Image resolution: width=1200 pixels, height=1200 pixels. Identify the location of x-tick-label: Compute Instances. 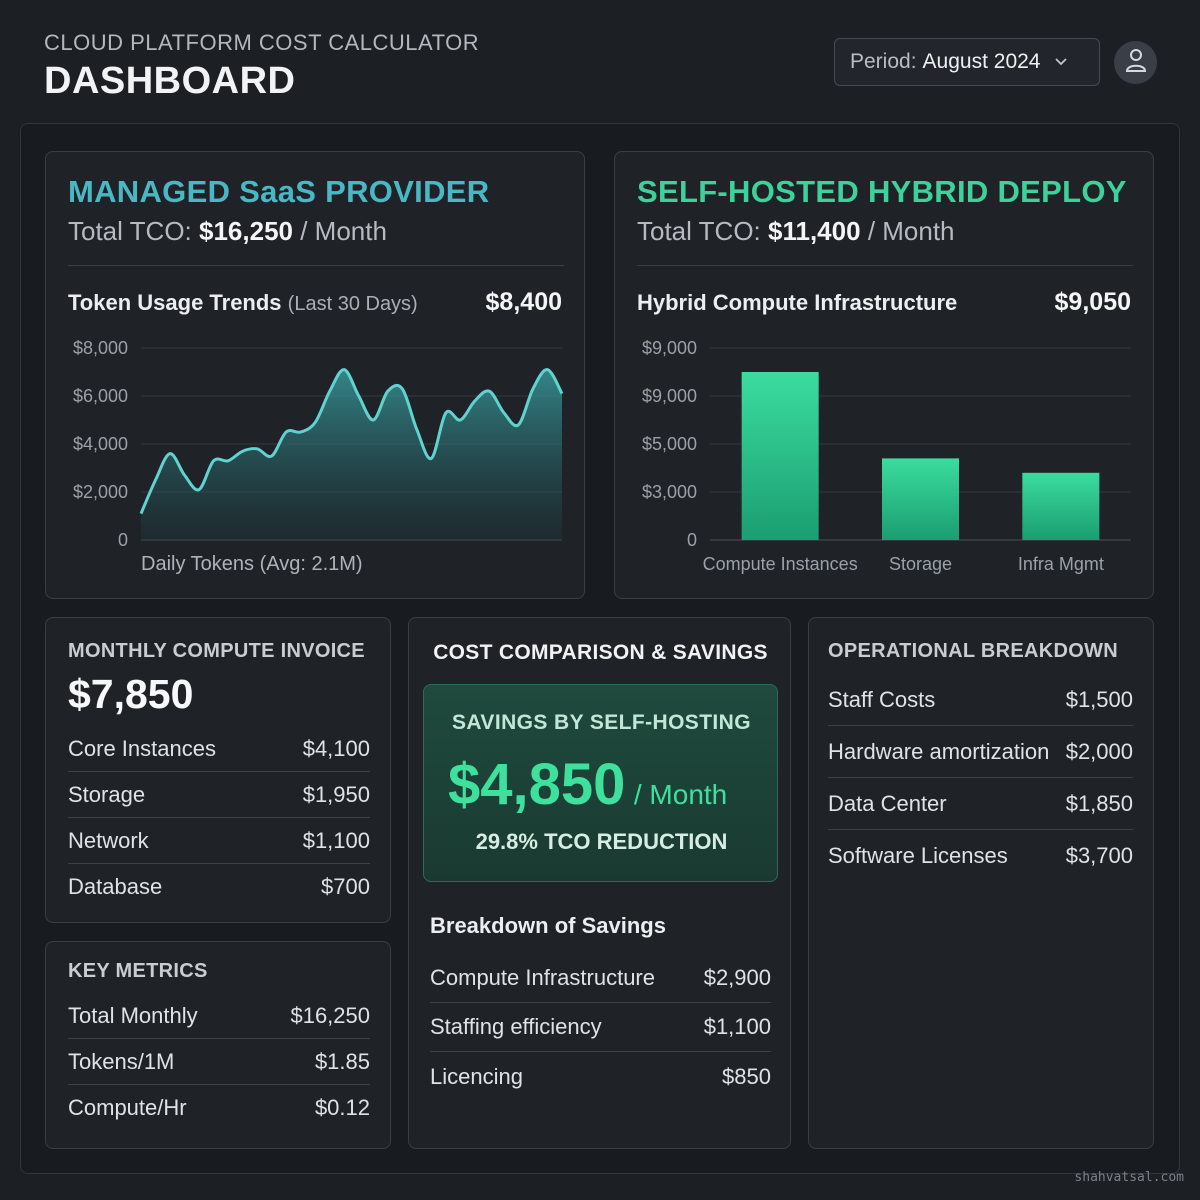
(780, 564).